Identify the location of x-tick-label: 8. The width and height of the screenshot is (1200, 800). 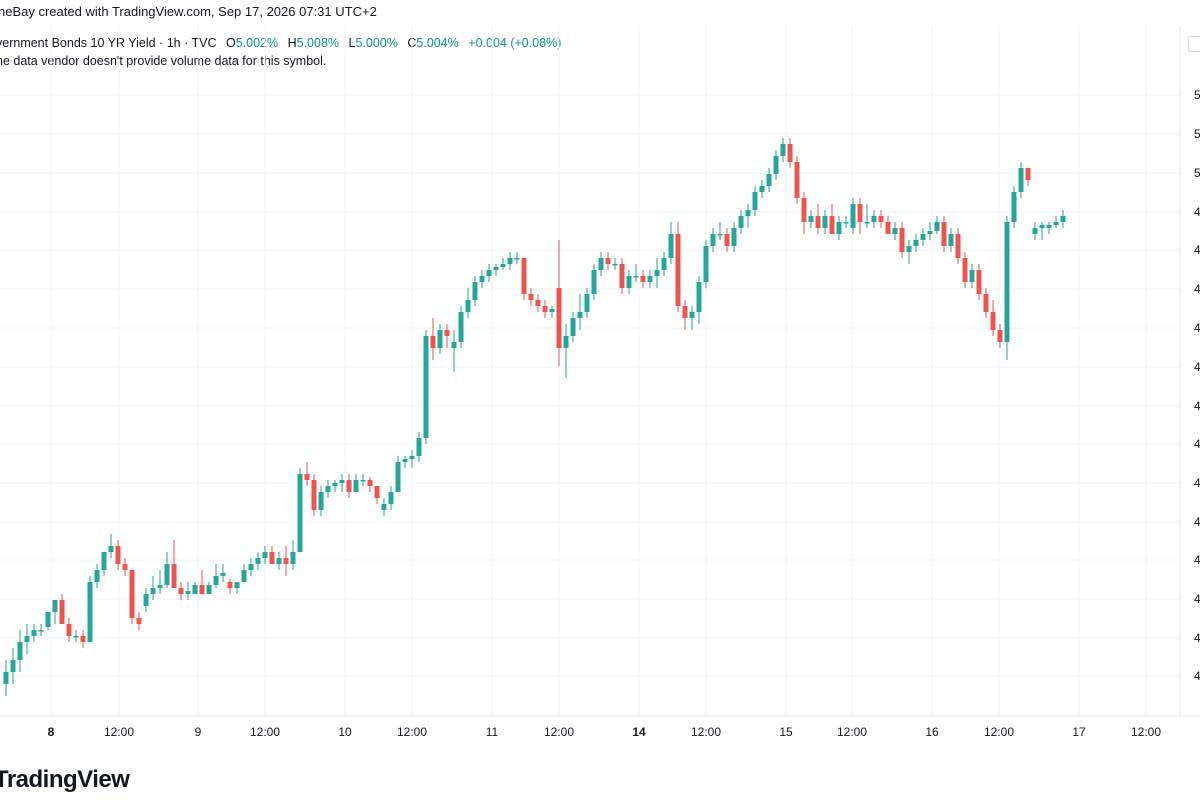
(51, 732).